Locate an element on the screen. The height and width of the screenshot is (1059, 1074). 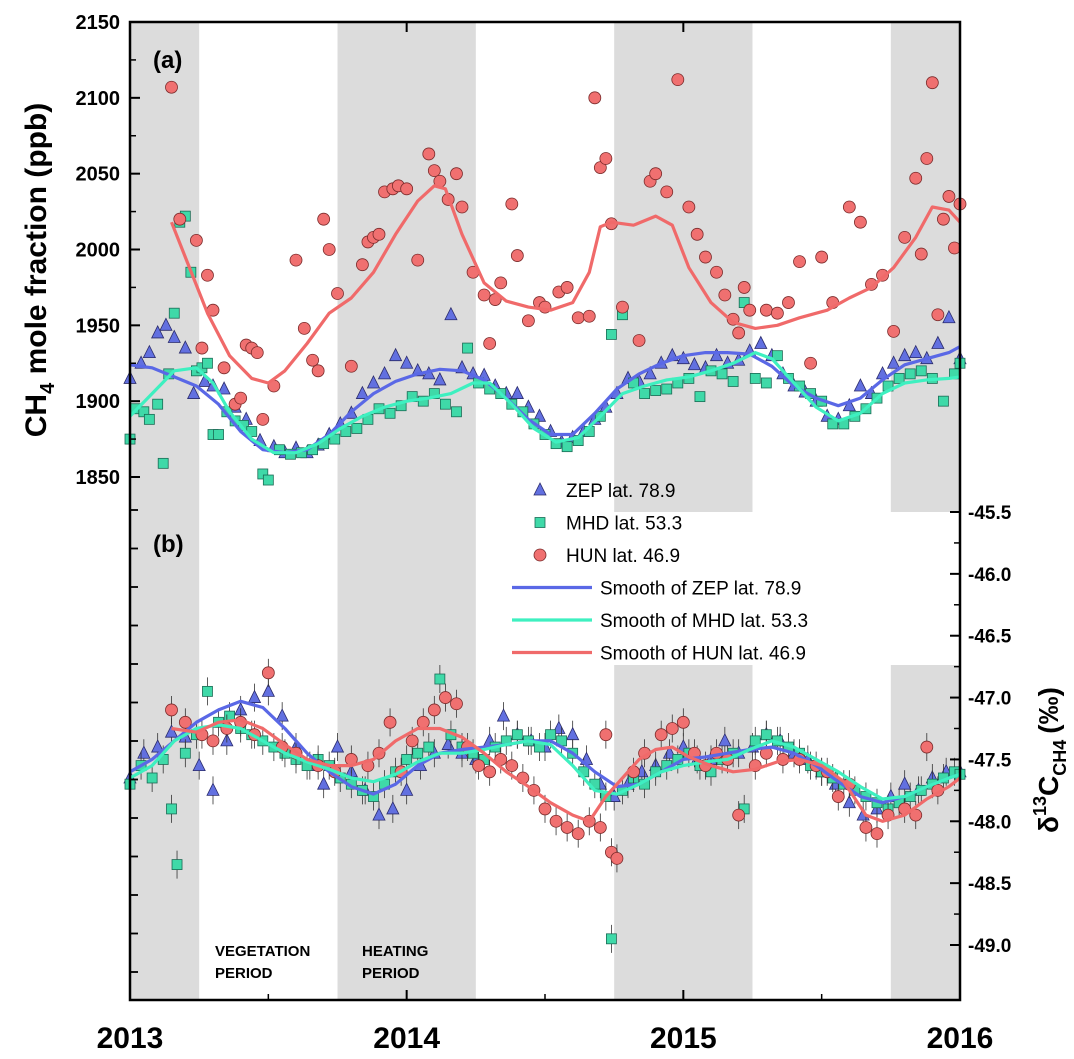
legend-label-3: Smooth of ZEP lat. 78.9 is located at coordinates (700, 589).